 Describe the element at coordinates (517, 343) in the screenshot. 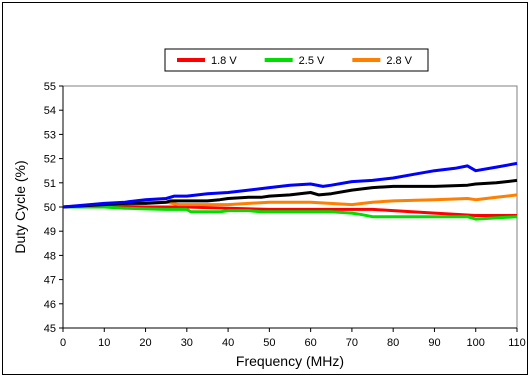

I see `x-tick-label: 110` at that location.